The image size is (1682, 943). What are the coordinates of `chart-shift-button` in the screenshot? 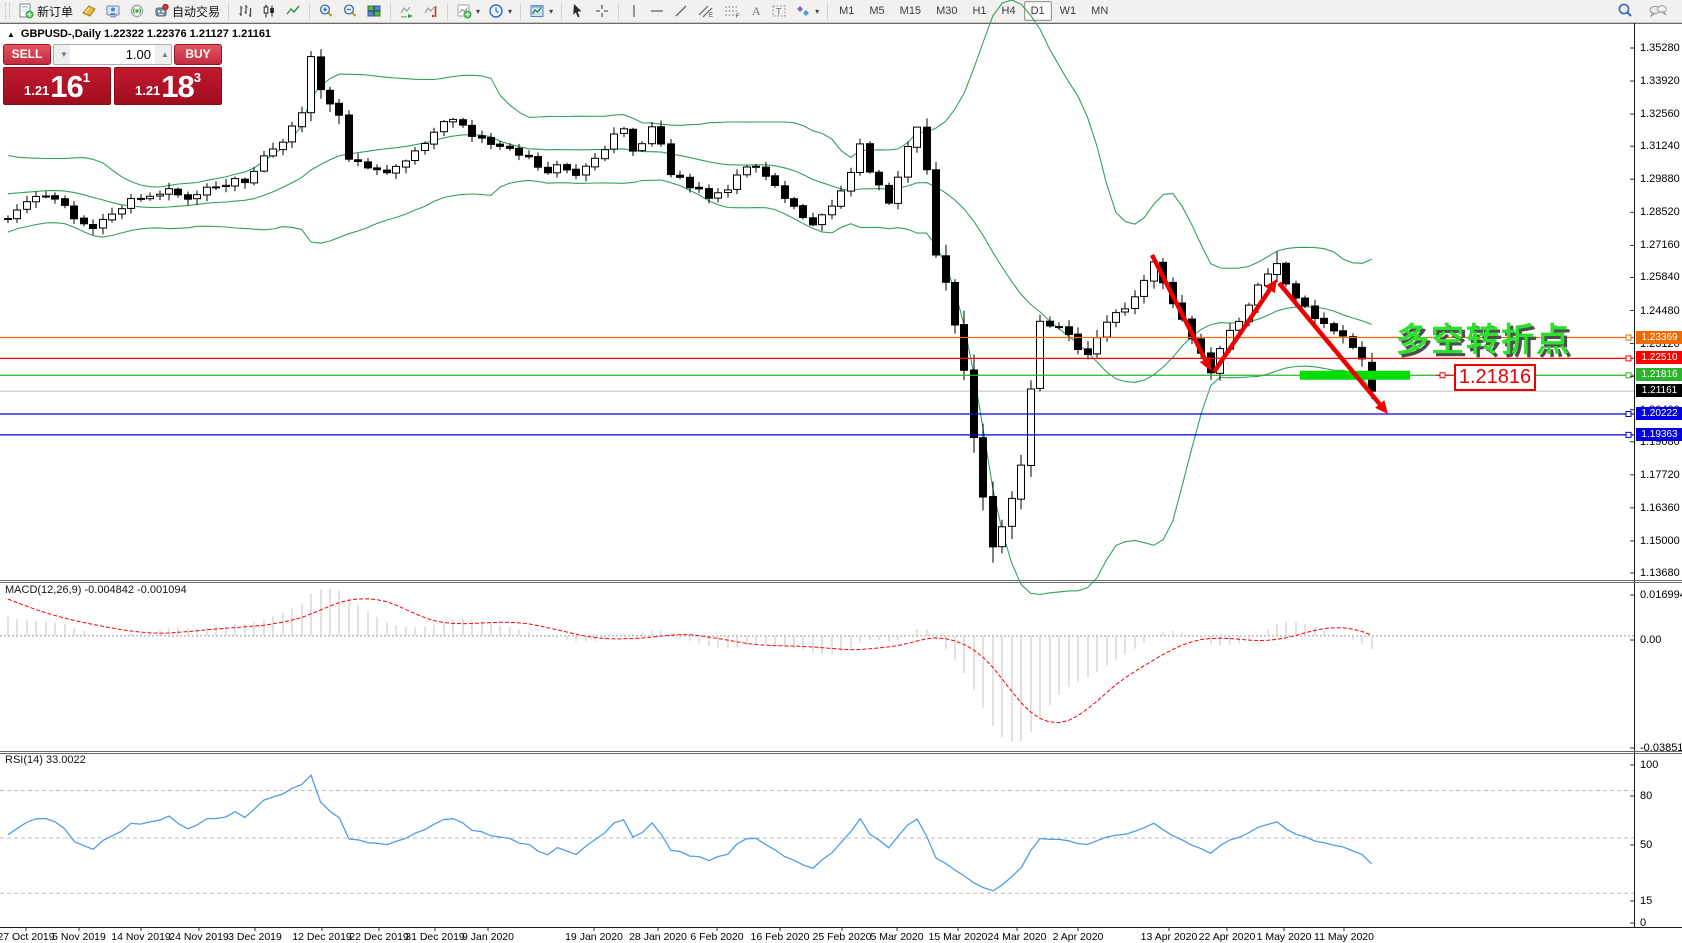 It's located at (431, 11).